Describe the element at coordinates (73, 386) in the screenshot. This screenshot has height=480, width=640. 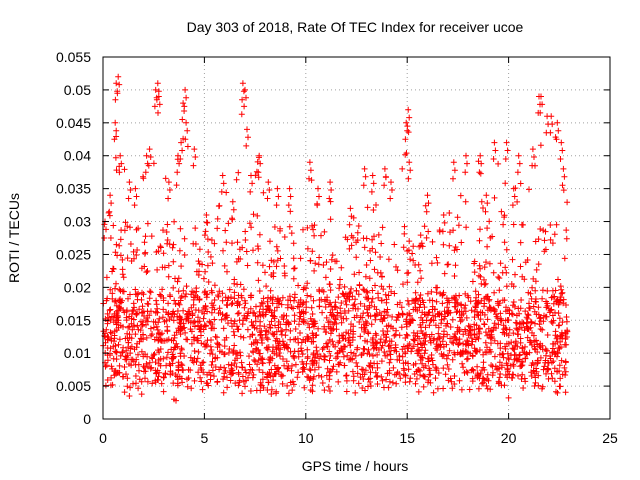
I see `y-tick-label: 0.005` at that location.